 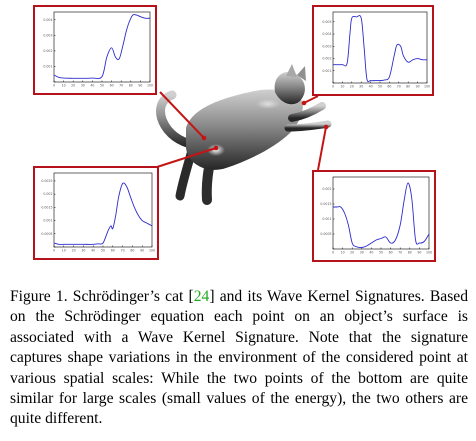 I want to click on leader-line-bottom-right, so click(x=322, y=148).